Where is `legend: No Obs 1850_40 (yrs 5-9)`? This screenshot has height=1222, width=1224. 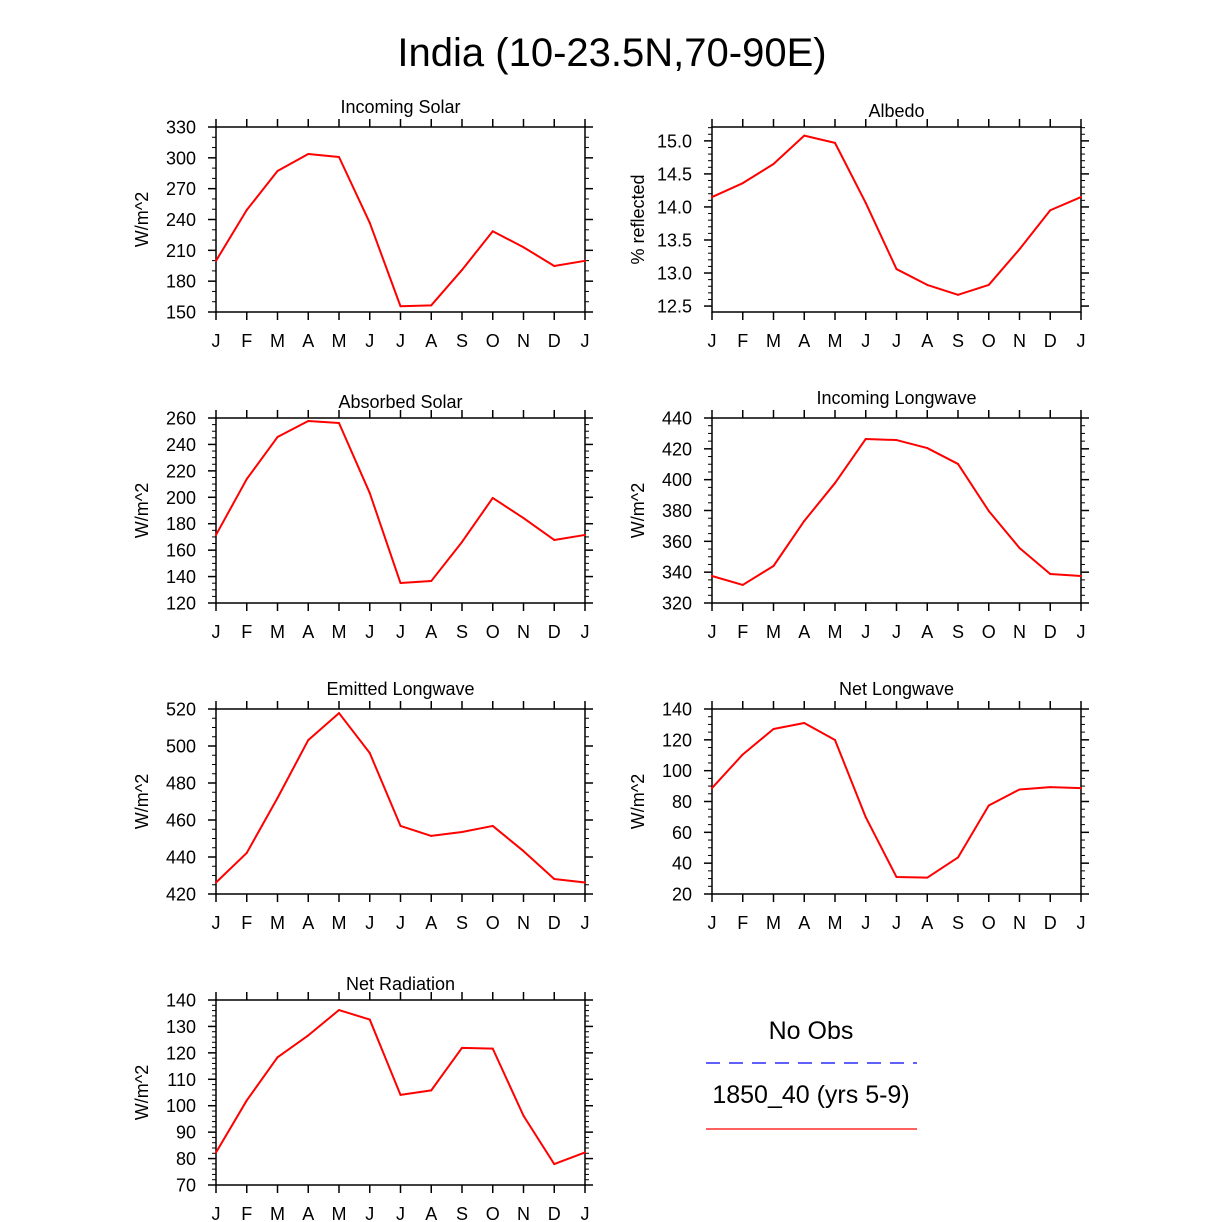 legend: No Obs 1850_40 (yrs 5-9) is located at coordinates (811, 1073).